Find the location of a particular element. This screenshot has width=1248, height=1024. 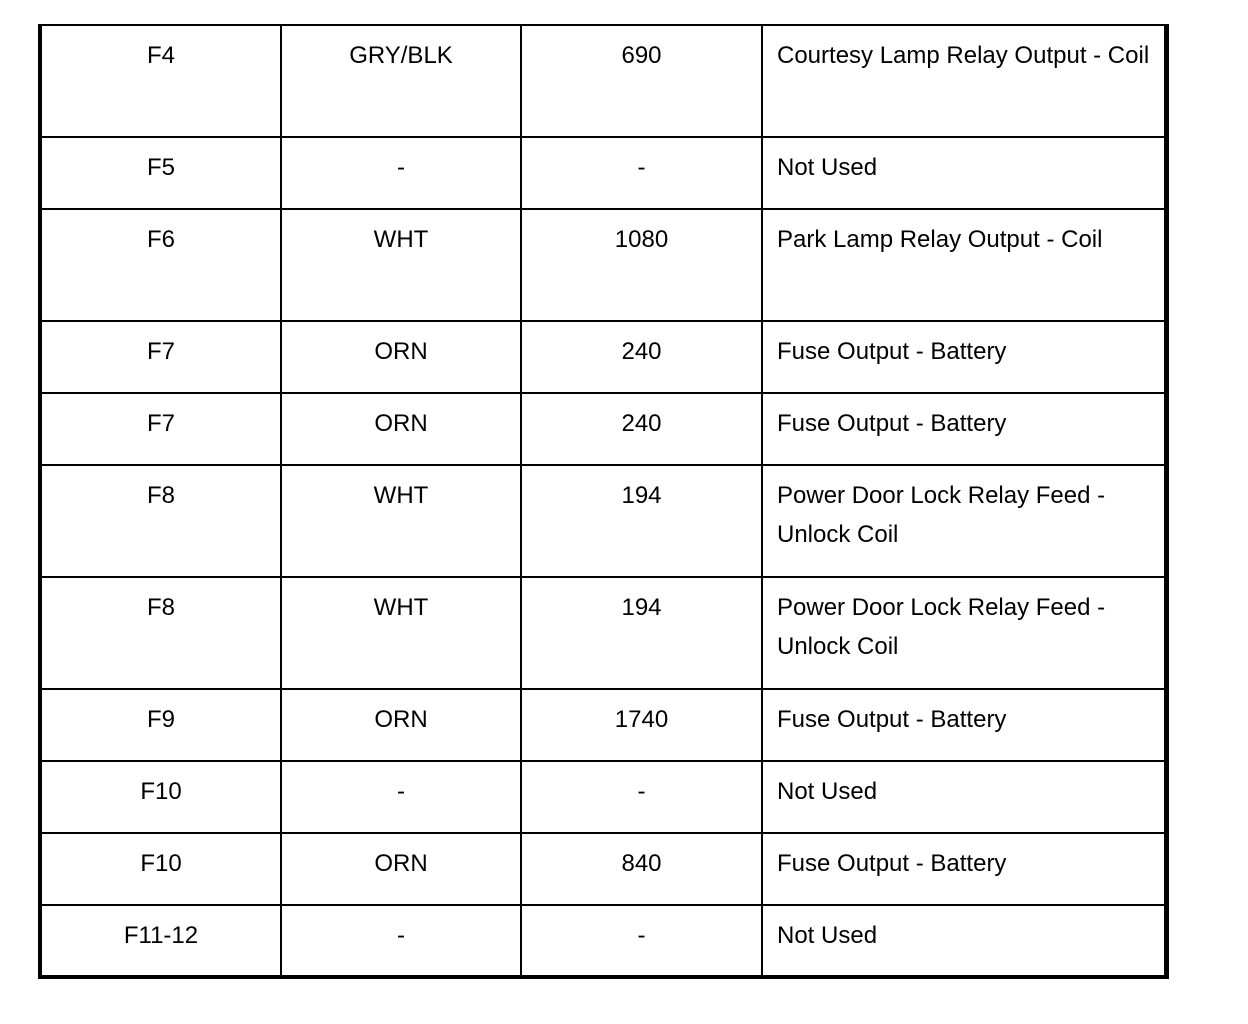

pin-cell: F11-12 is located at coordinates (160, 941).